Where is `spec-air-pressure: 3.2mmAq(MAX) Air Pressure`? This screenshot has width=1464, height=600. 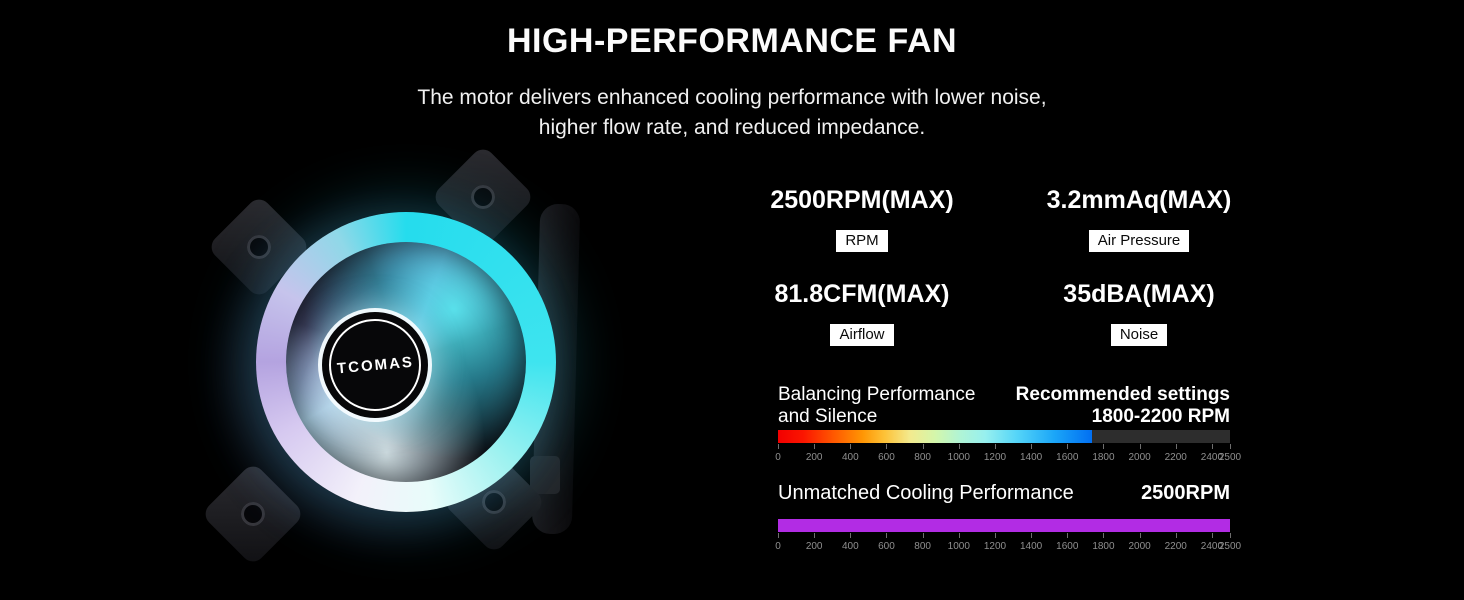 spec-air-pressure: 3.2mmAq(MAX) Air Pressure is located at coordinates (1139, 219).